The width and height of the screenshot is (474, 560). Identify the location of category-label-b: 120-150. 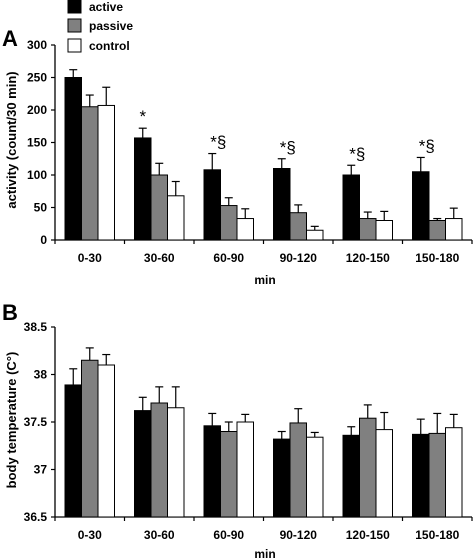
(368, 535).